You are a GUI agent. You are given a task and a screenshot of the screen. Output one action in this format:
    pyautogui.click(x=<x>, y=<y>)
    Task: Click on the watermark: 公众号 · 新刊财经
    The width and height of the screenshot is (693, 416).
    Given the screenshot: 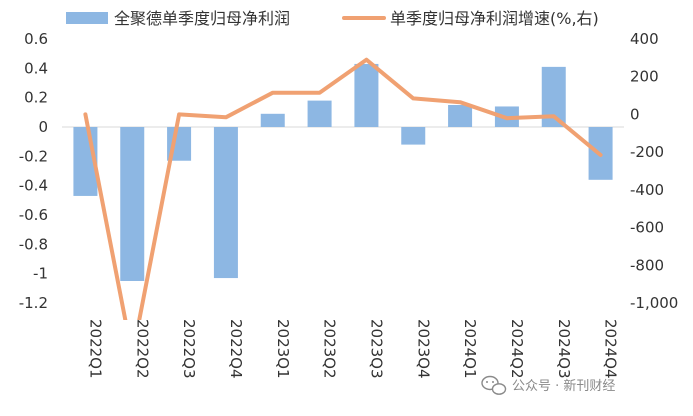 What is the action you would take?
    pyautogui.click(x=548, y=385)
    